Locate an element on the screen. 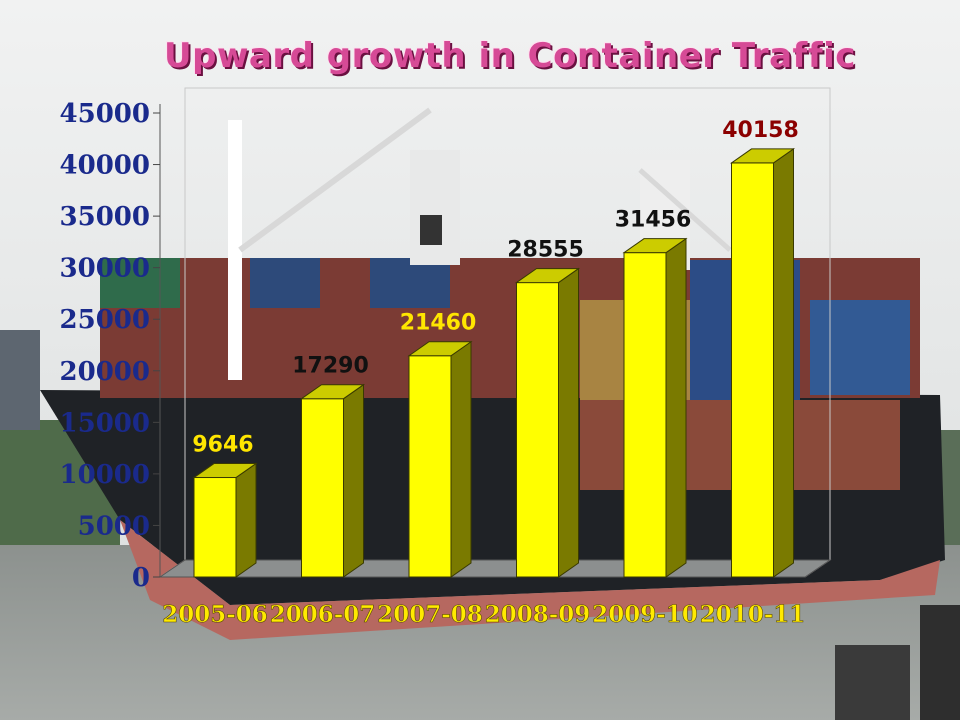 The height and width of the screenshot is (720, 960). data-label: 17290 is located at coordinates (330, 366).